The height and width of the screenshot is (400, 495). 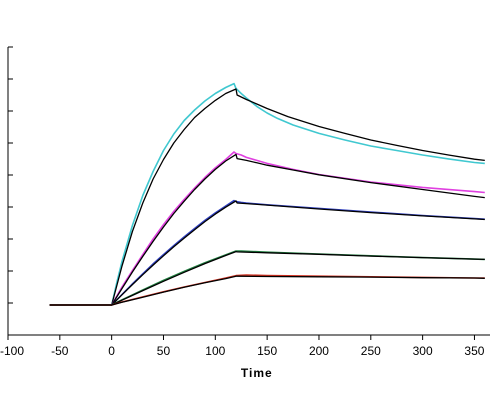 What do you see at coordinates (423, 351) in the screenshot?
I see `x-tick-label: 300` at bounding box center [423, 351].